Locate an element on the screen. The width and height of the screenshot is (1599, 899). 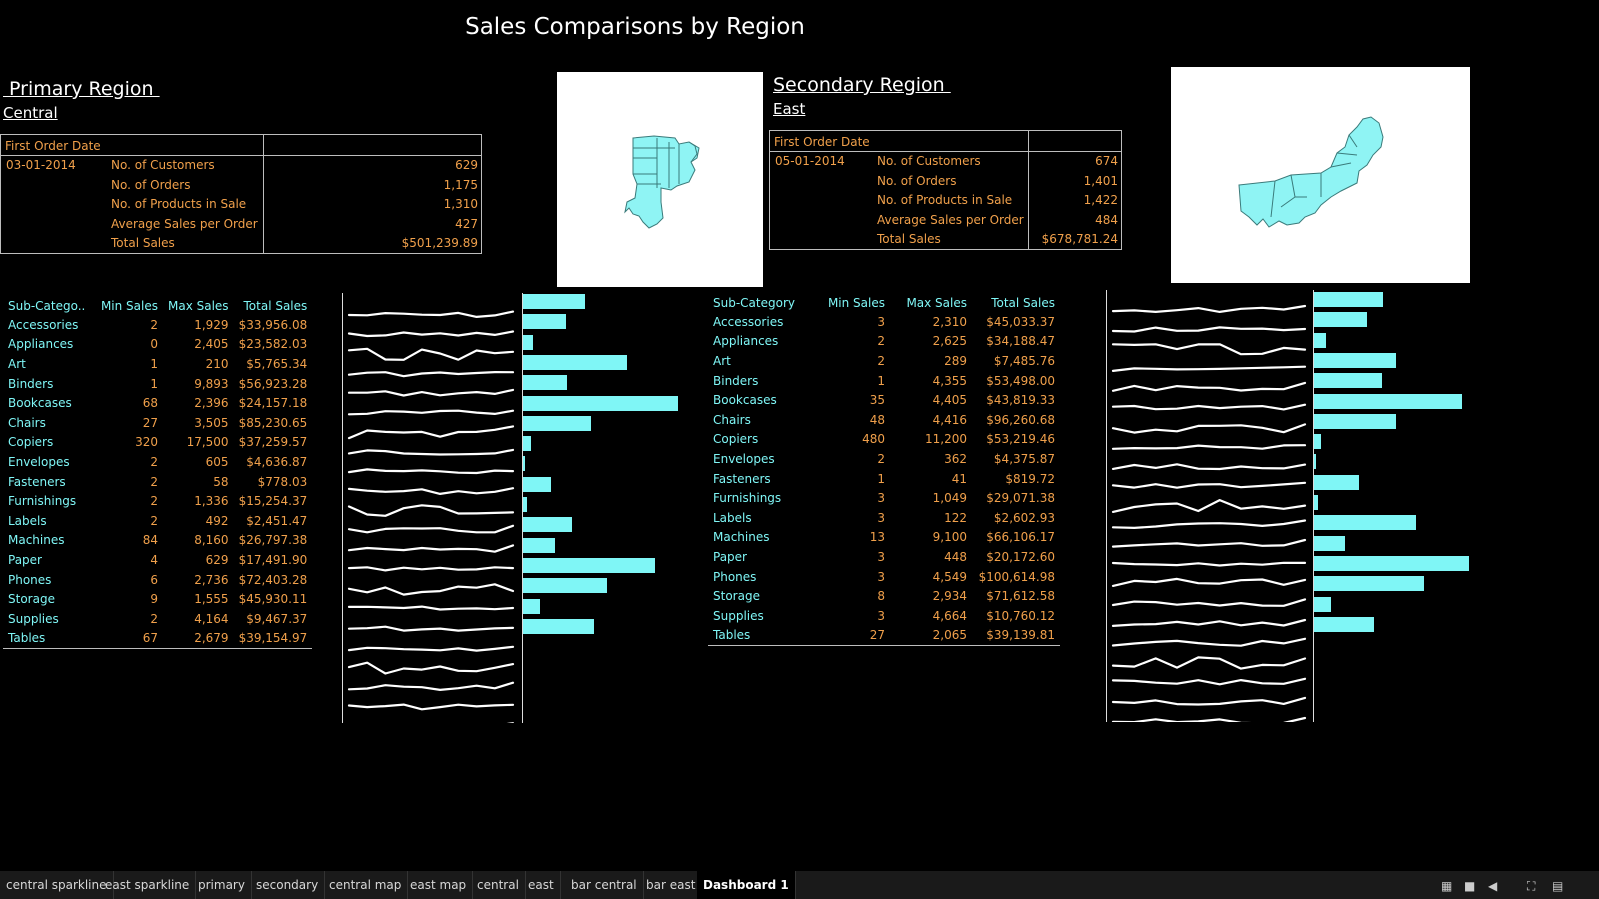
table-row: Supplies 3 4,664 $10,760.12 is located at coordinates (884, 616).